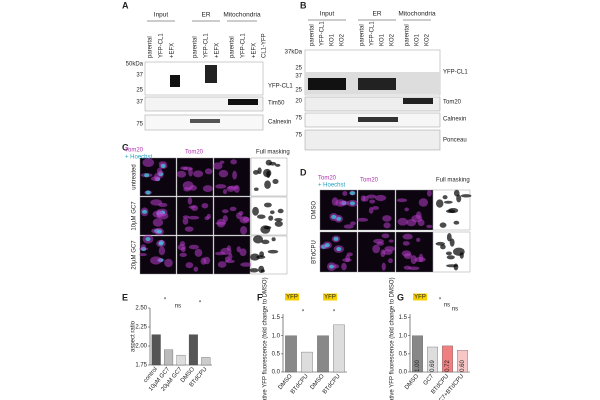 The height and width of the screenshot is (400, 600). I want to click on label: Calnexin, so click(454, 120).